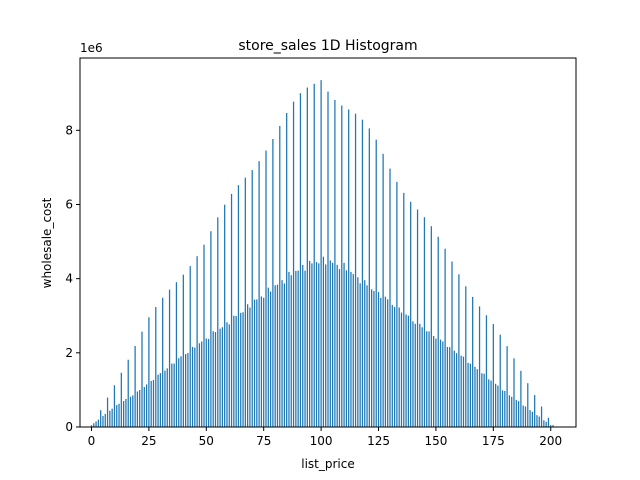 The height and width of the screenshot is (480, 640). What do you see at coordinates (263, 441) in the screenshot?
I see `x-tick-label: 75` at bounding box center [263, 441].